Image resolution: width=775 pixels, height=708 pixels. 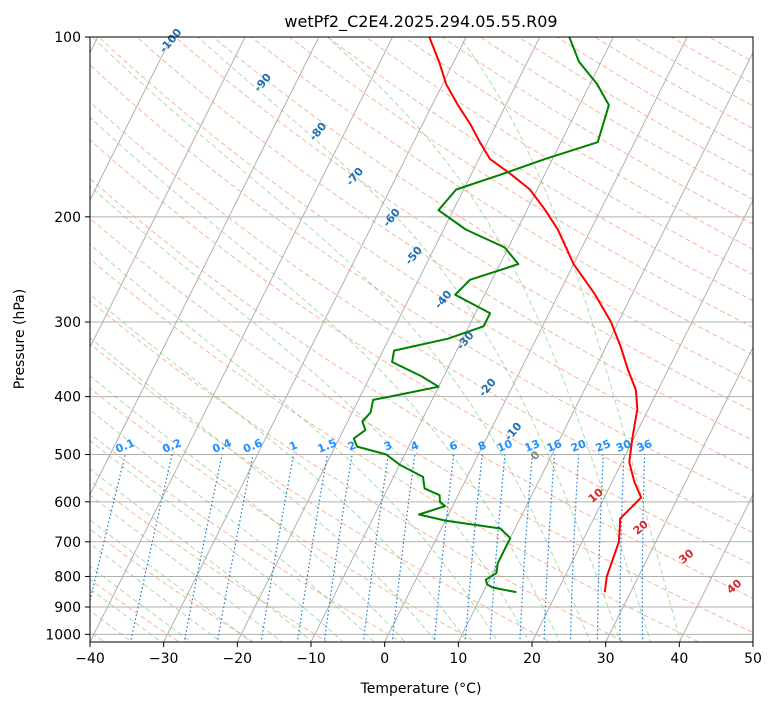 I want to click on y-tick-label: 800, so click(x=67, y=577).